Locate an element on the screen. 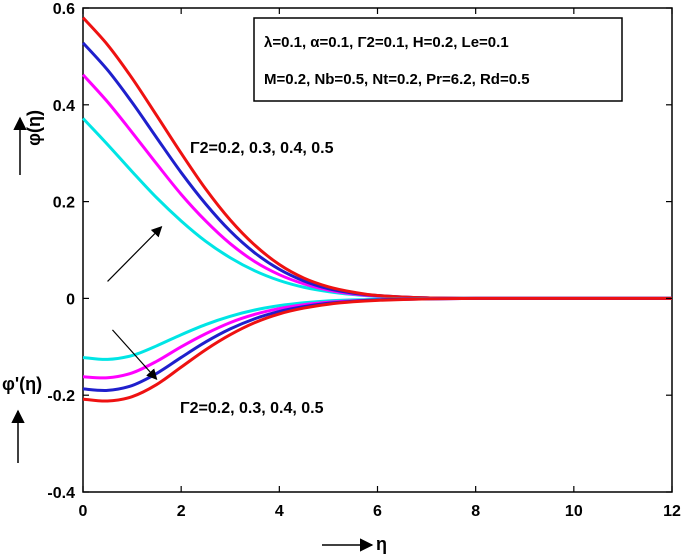  annotation-phi-arrow is located at coordinates (135, 253).